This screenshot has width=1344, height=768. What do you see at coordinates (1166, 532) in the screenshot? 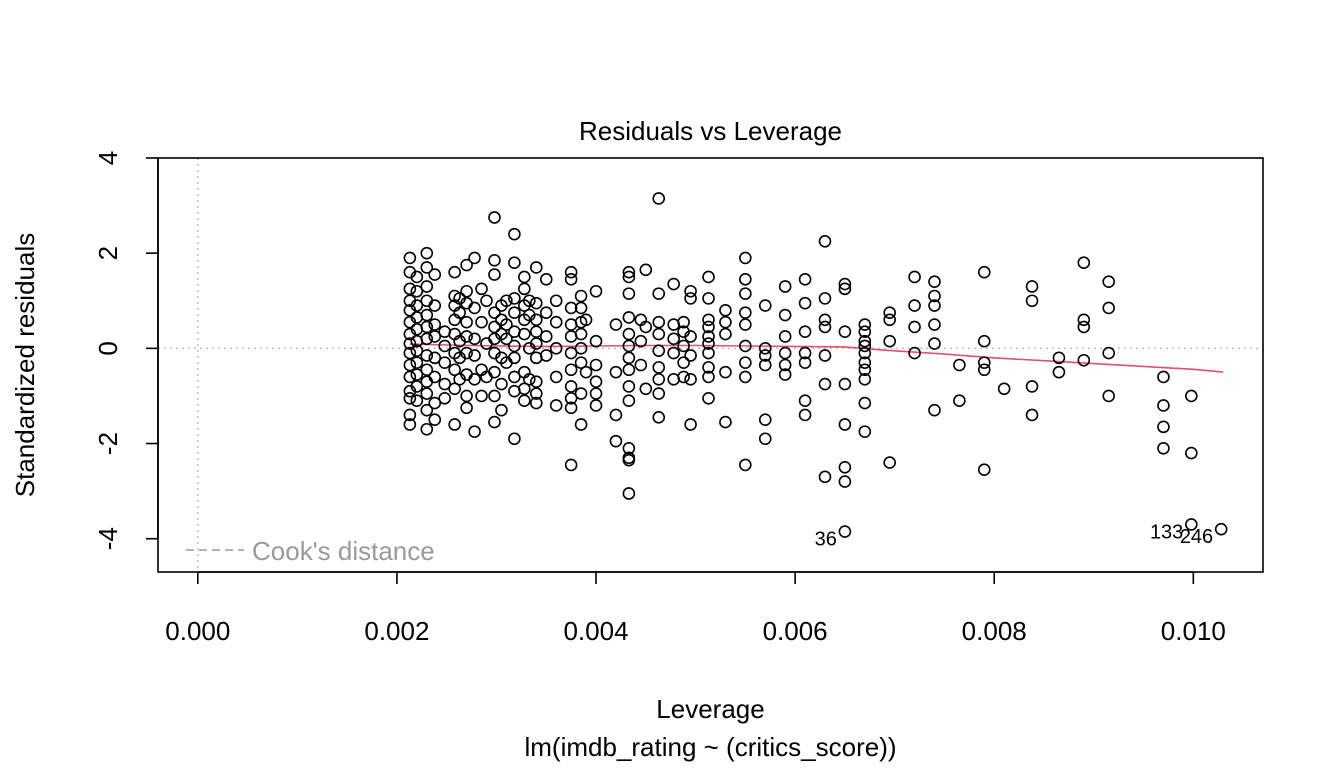
I see `point-label: 133` at bounding box center [1166, 532].